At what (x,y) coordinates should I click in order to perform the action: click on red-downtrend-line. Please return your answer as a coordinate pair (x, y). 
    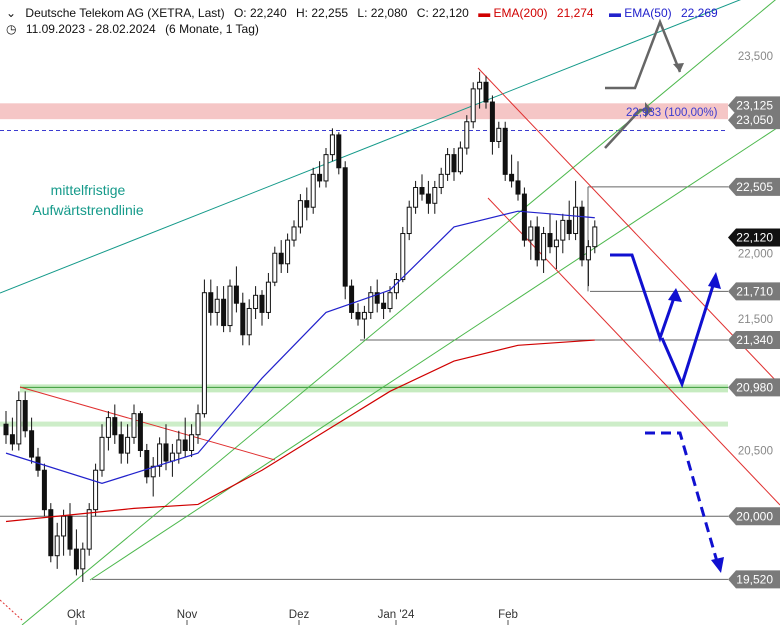
    Looking at the image, I should click on (147, 423).